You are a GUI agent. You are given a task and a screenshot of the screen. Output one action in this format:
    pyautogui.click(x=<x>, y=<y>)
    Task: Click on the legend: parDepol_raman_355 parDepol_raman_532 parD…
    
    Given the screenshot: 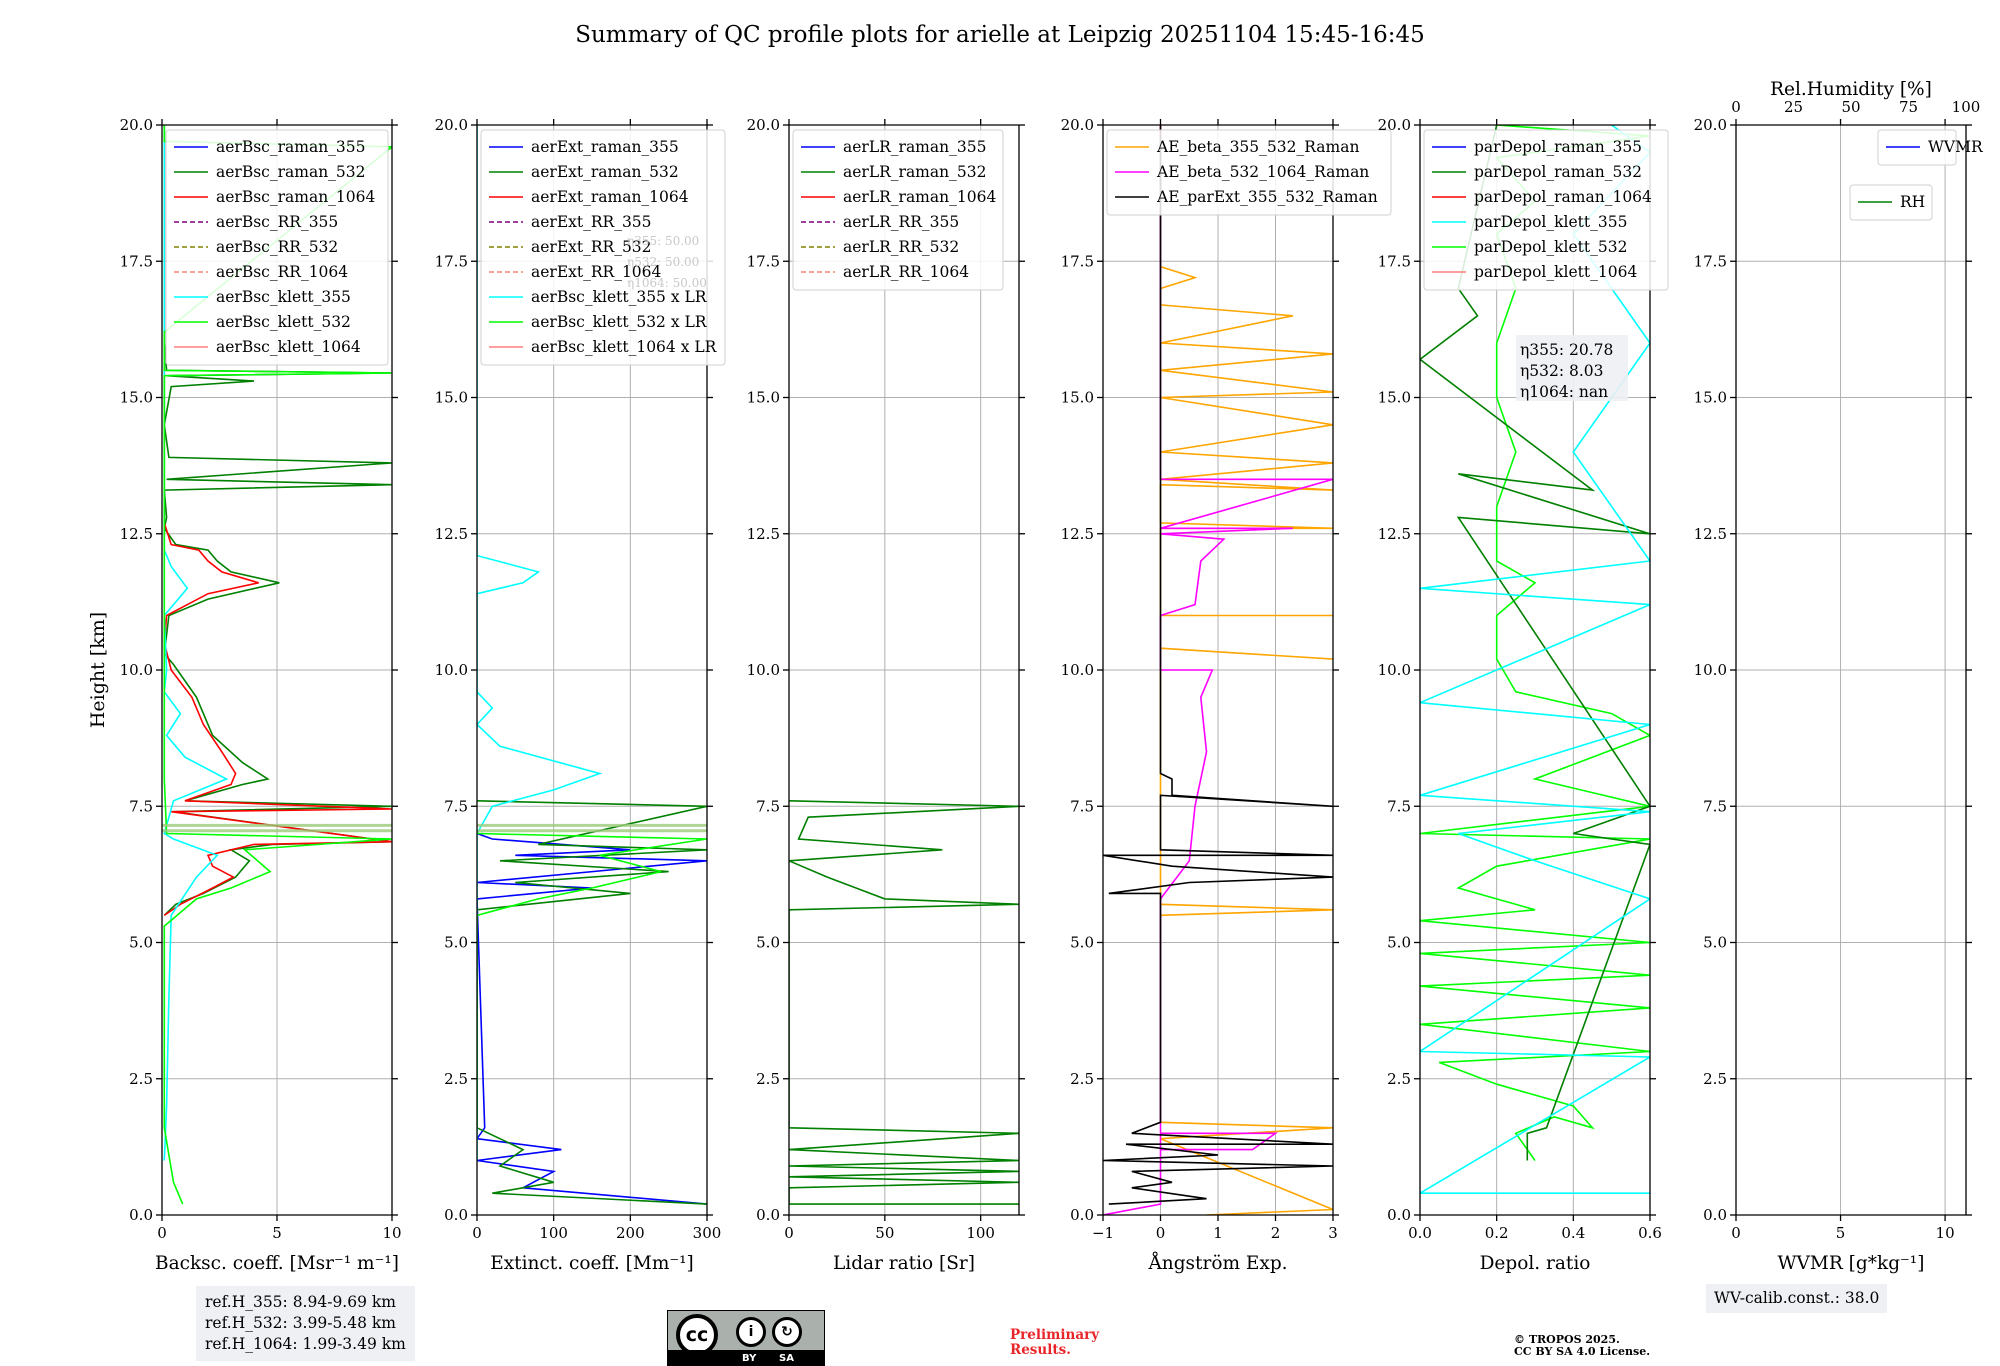 What is the action you would take?
    pyautogui.click(x=1546, y=210)
    